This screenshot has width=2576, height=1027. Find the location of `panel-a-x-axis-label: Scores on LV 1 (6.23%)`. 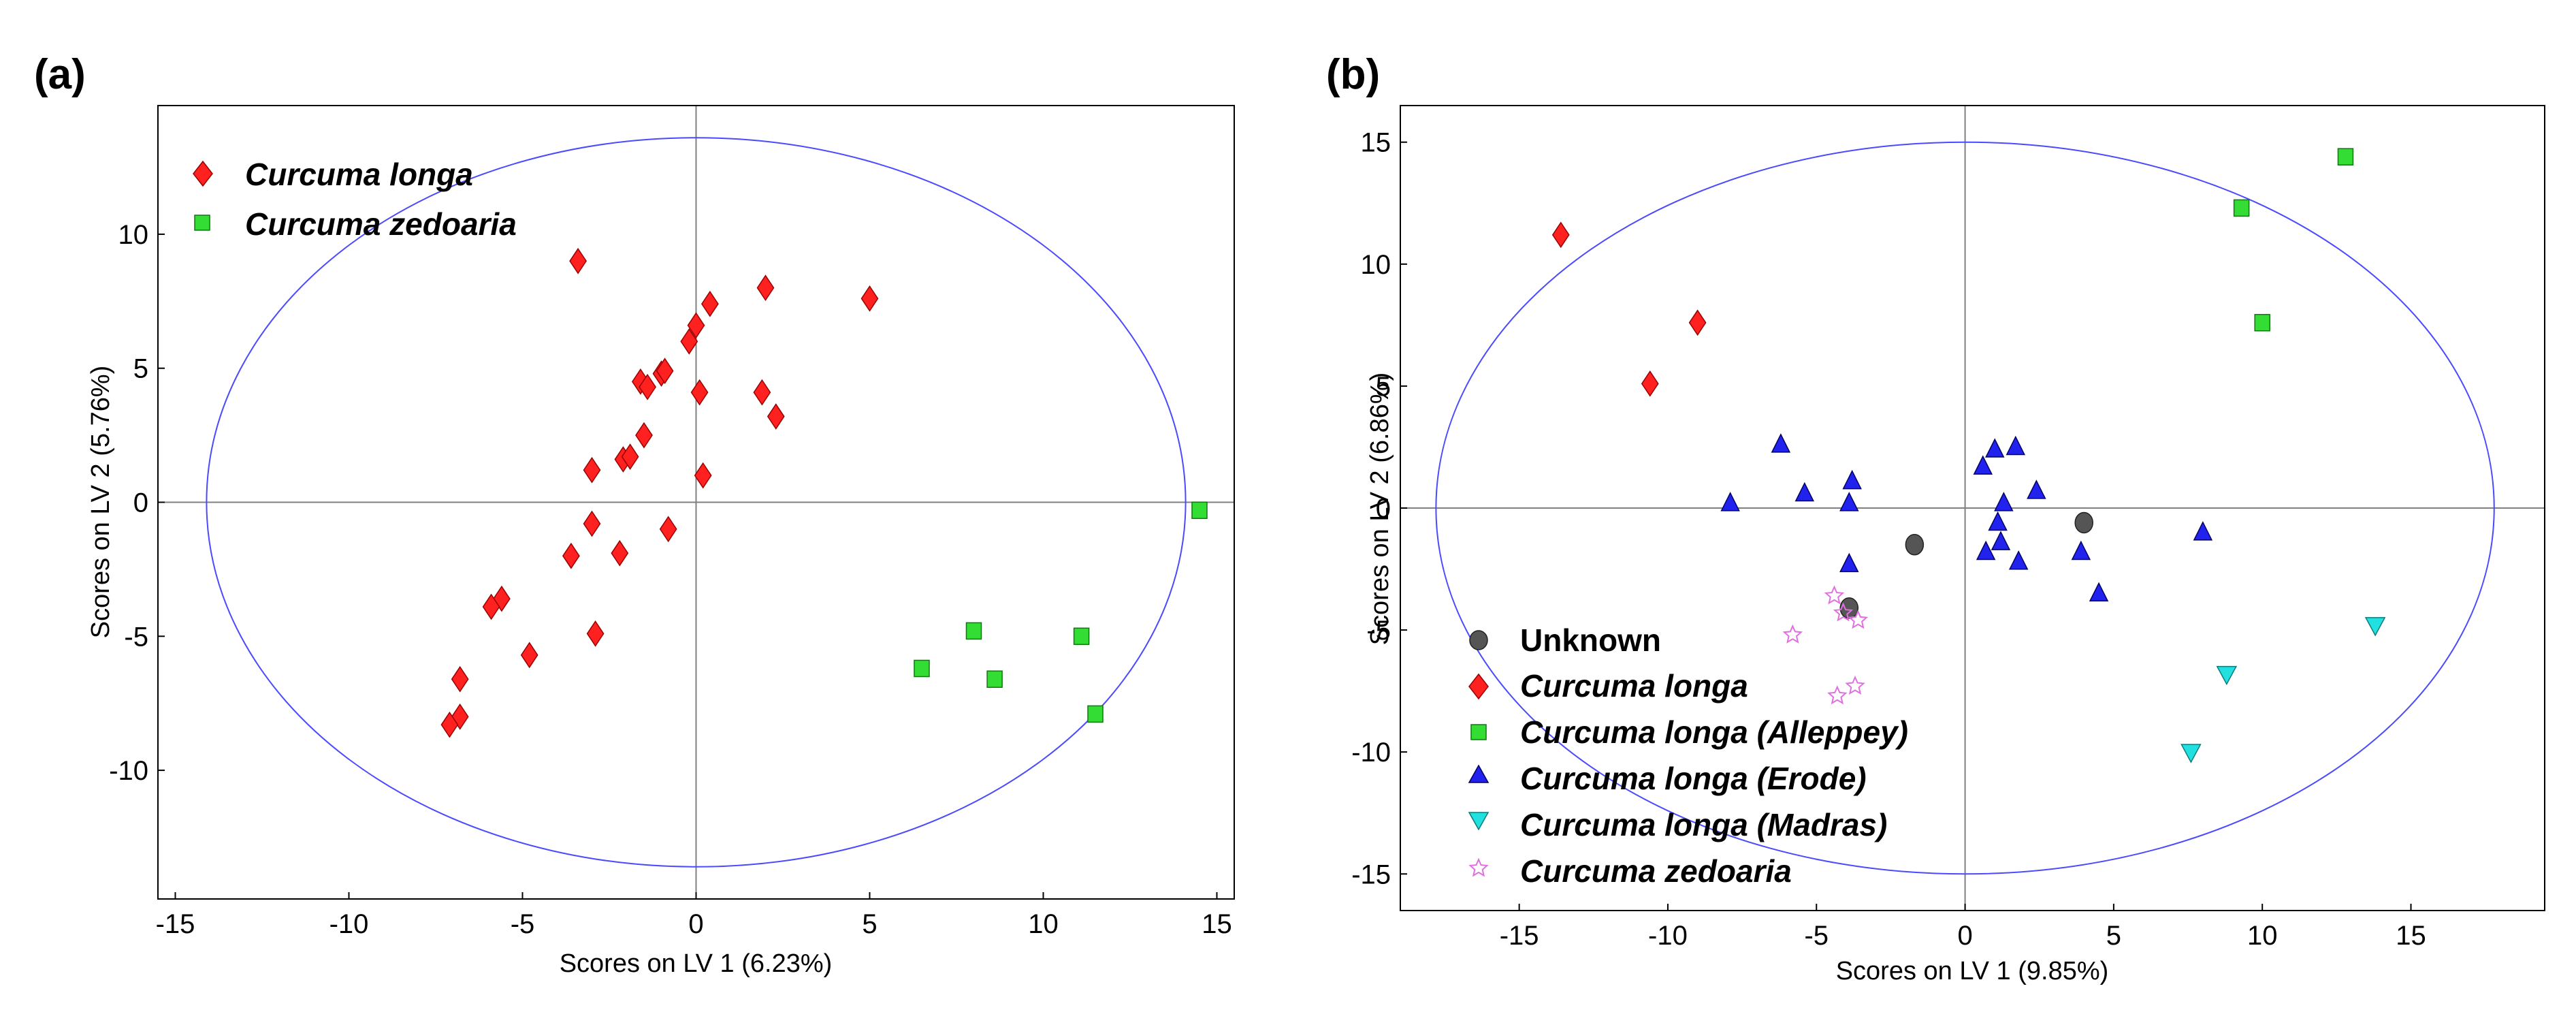

panel-a-x-axis-label: Scores on LV 1 (6.23%) is located at coordinates (697, 963).